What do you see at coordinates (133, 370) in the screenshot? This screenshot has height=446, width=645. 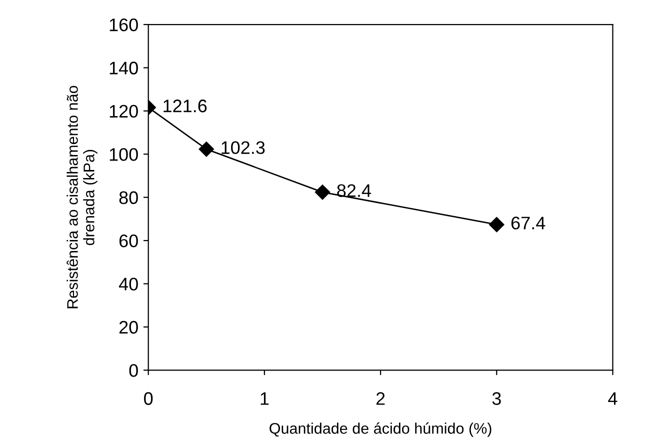 I see `y-tick-label: 0` at bounding box center [133, 370].